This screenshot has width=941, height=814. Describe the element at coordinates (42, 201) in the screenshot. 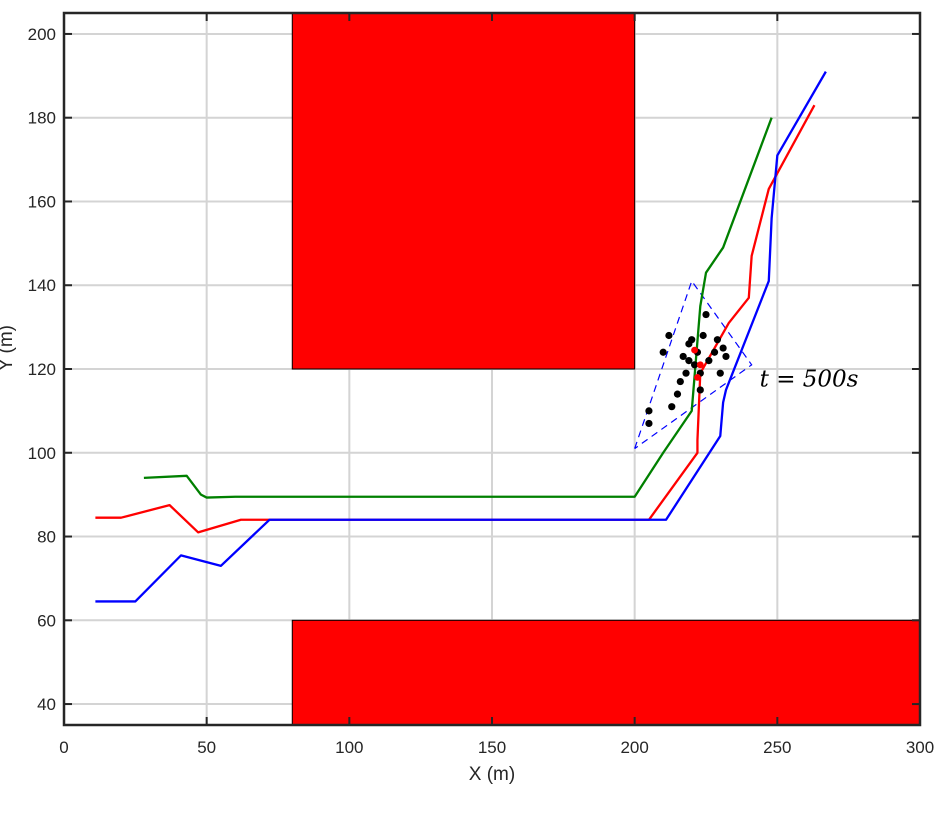

I see `y-tick-label: 160` at that location.